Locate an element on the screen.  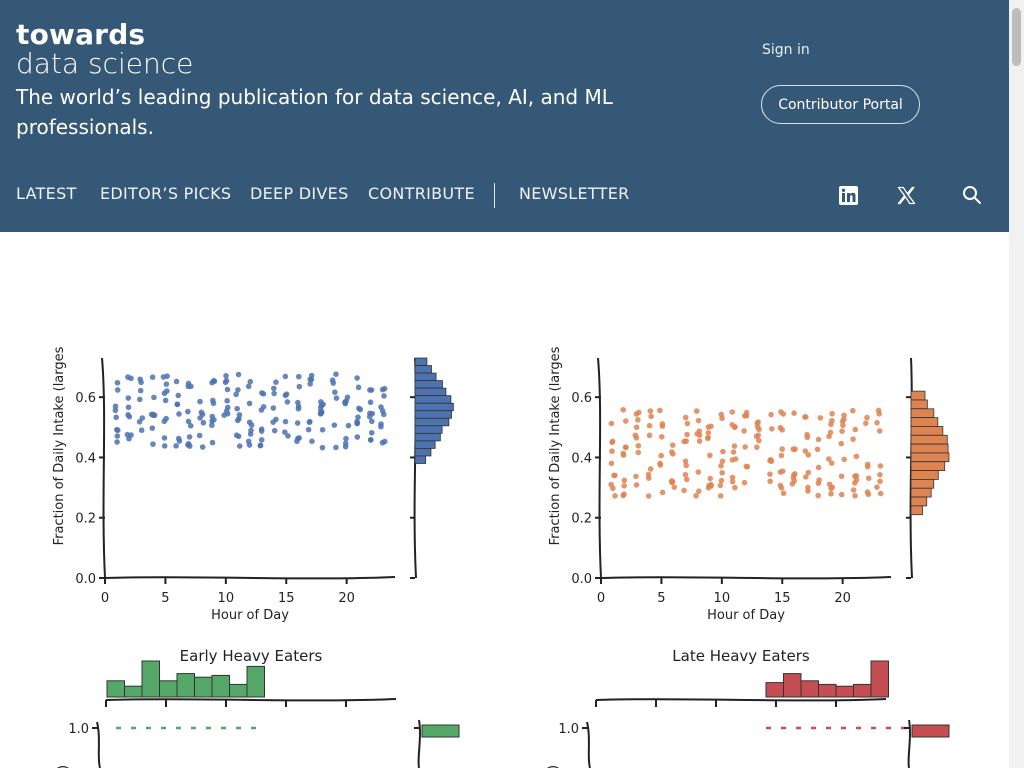
sign-in-link: Sign in is located at coordinates (786, 50).